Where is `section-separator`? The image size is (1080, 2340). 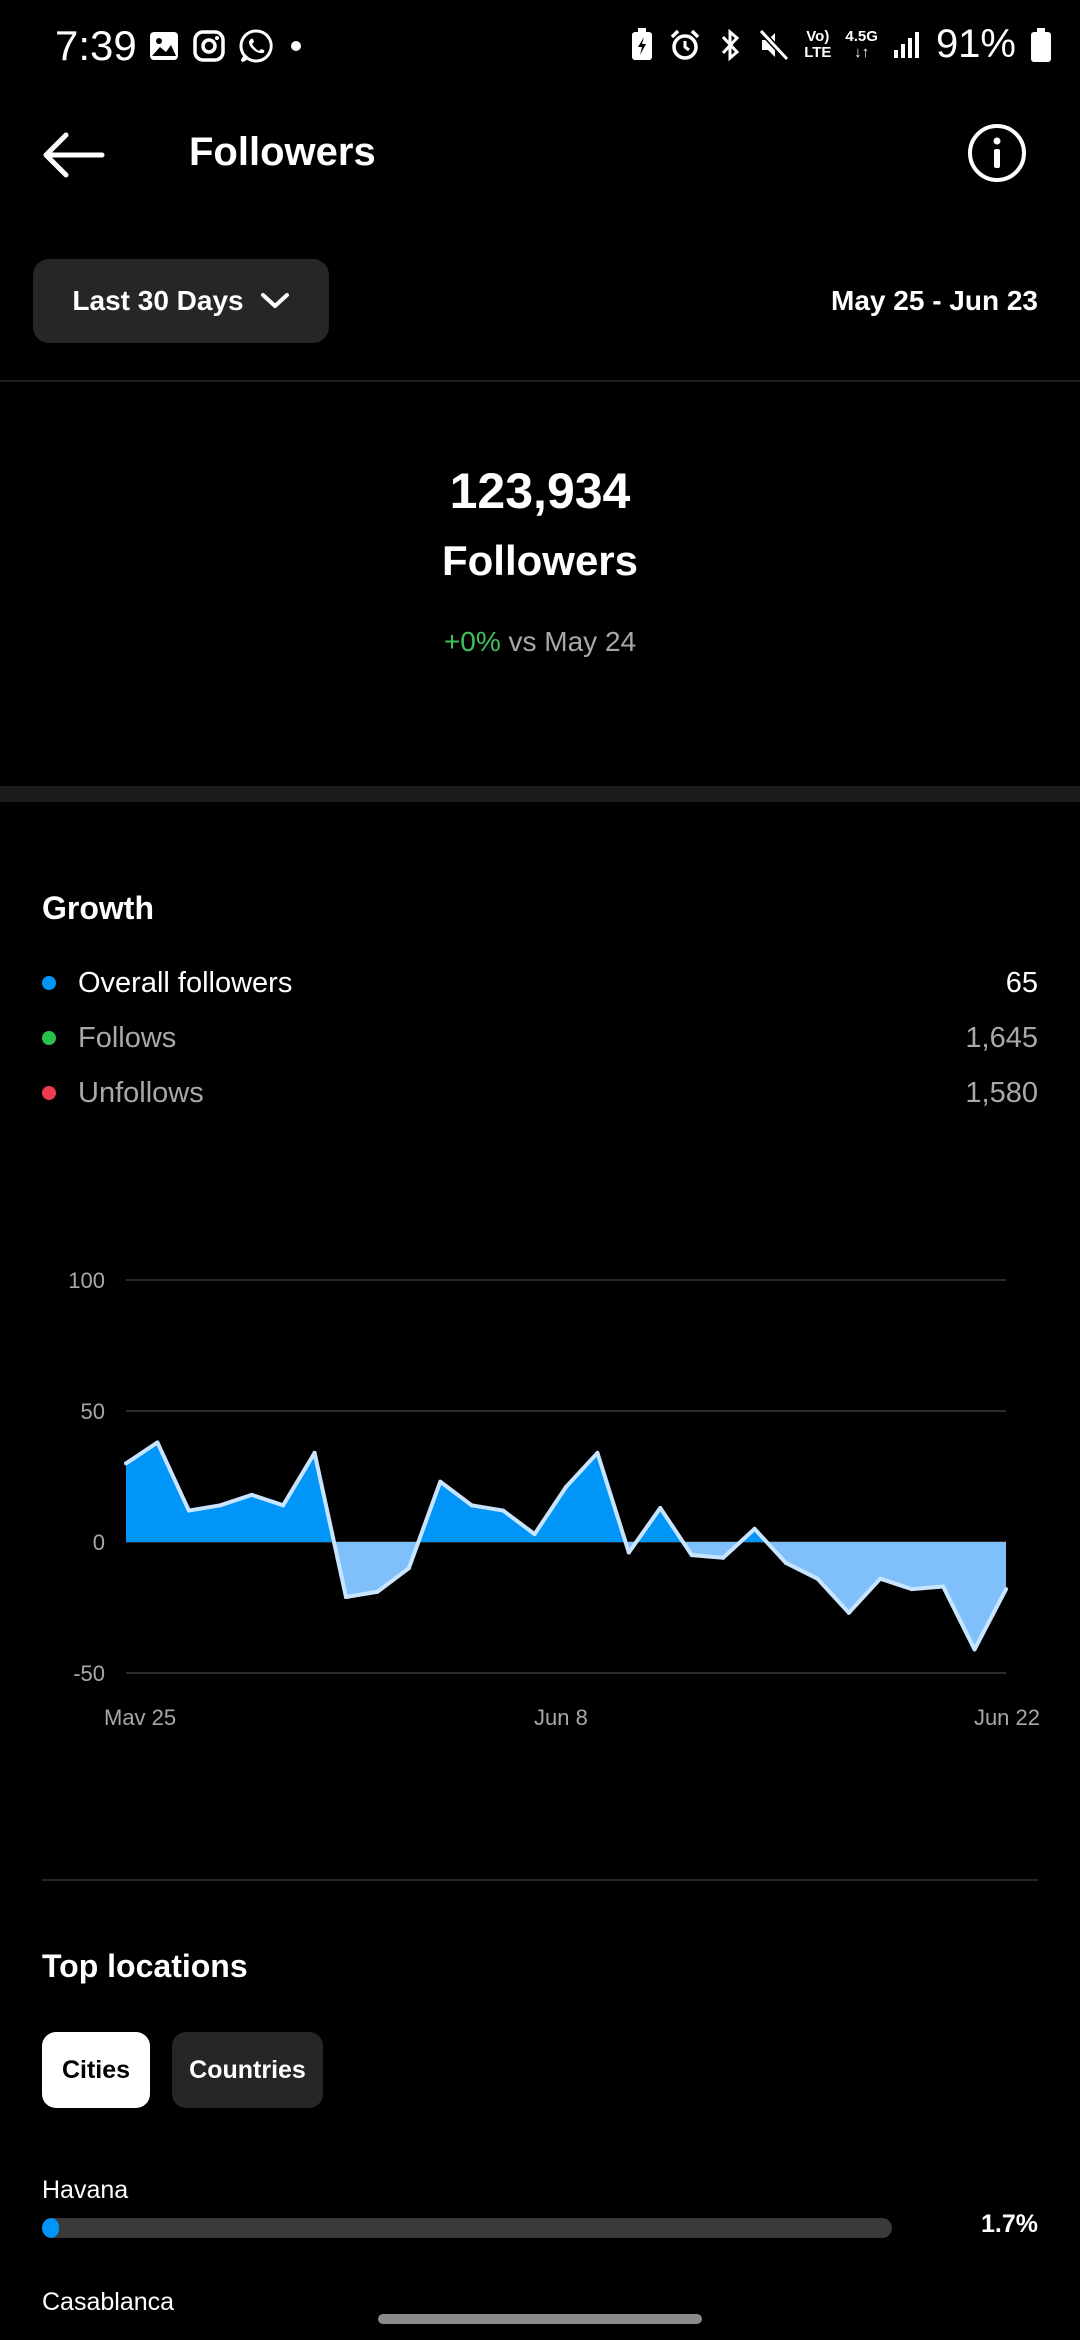 section-separator is located at coordinates (540, 794).